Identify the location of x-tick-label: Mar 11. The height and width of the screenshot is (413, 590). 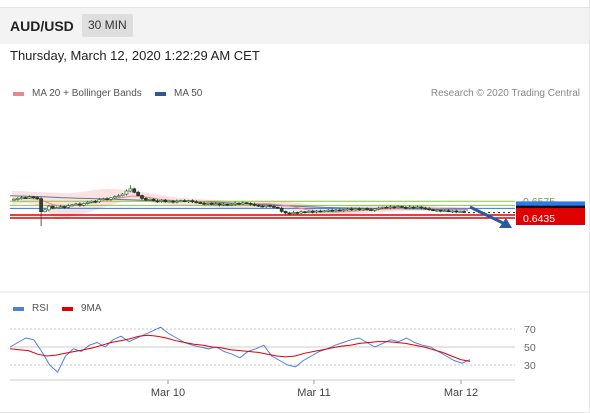
(313, 393).